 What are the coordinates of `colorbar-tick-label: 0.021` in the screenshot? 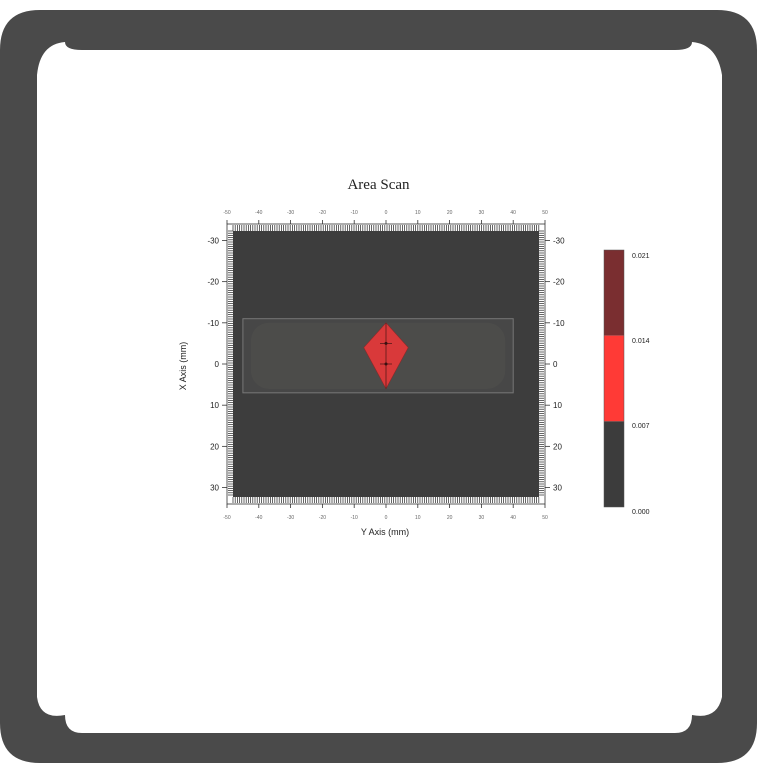 It's located at (641, 256).